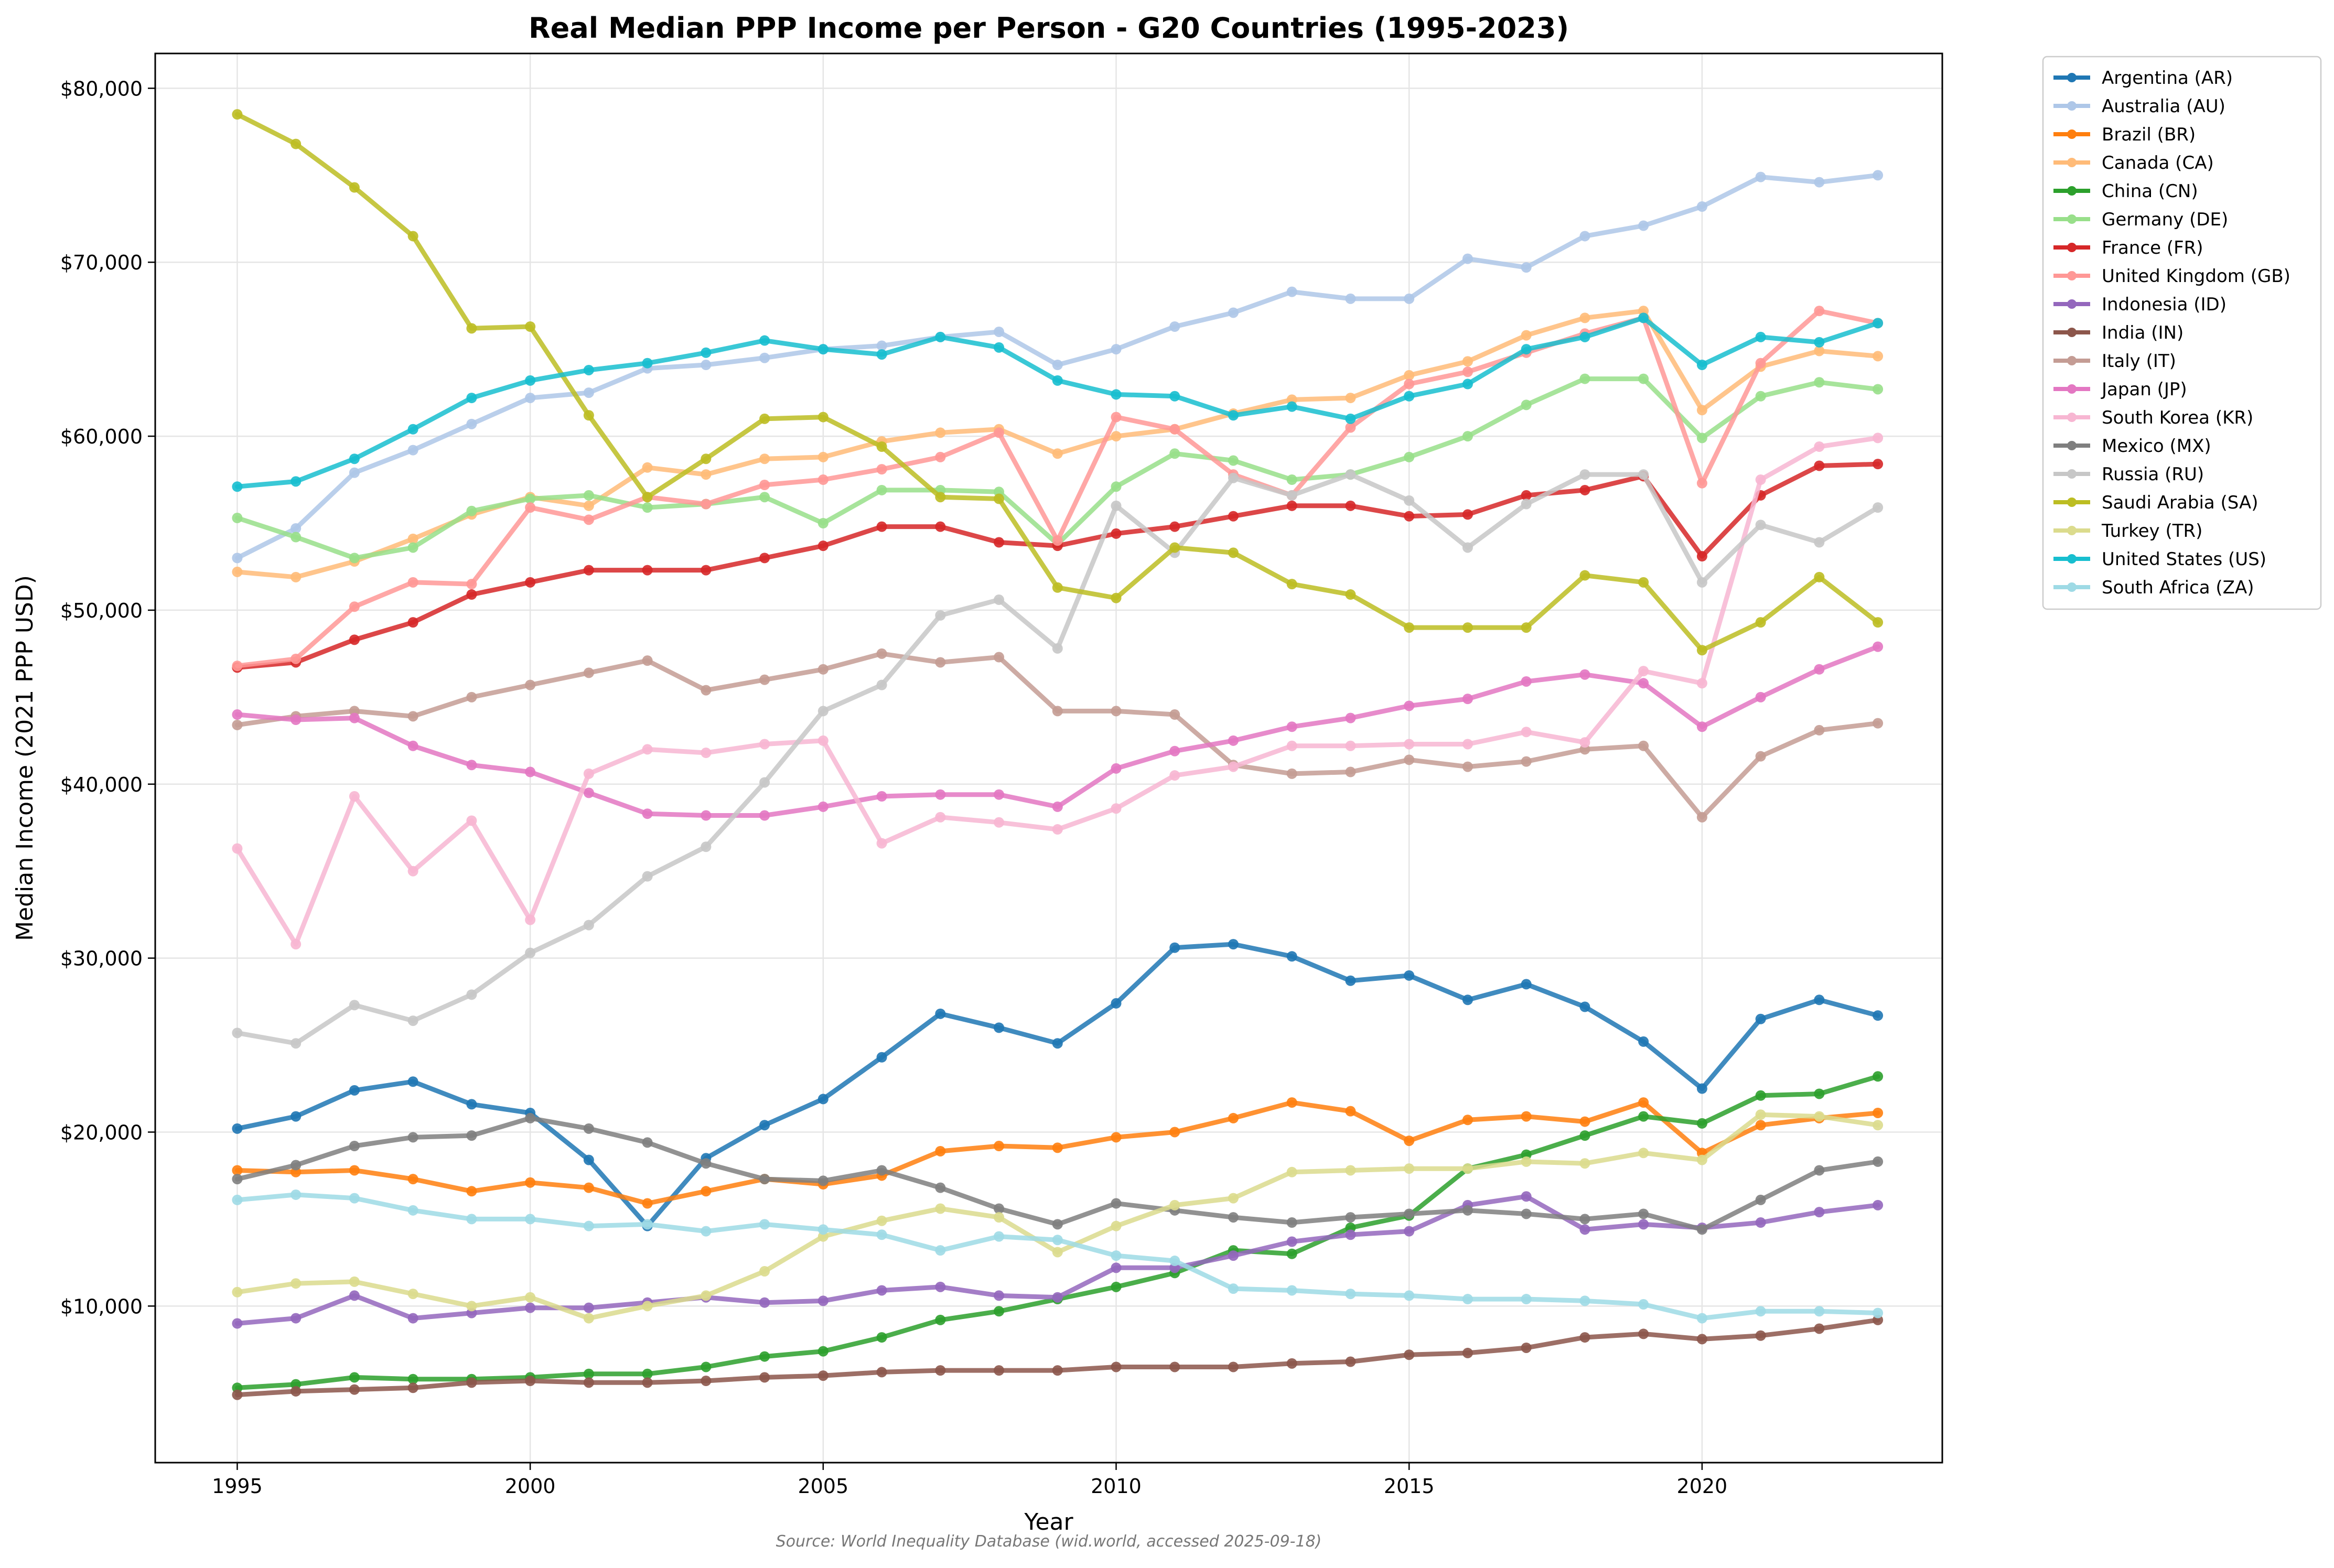 The width and height of the screenshot is (2334, 1568). What do you see at coordinates (2164, 305) in the screenshot?
I see `legend-label: Indonesia (ID)` at bounding box center [2164, 305].